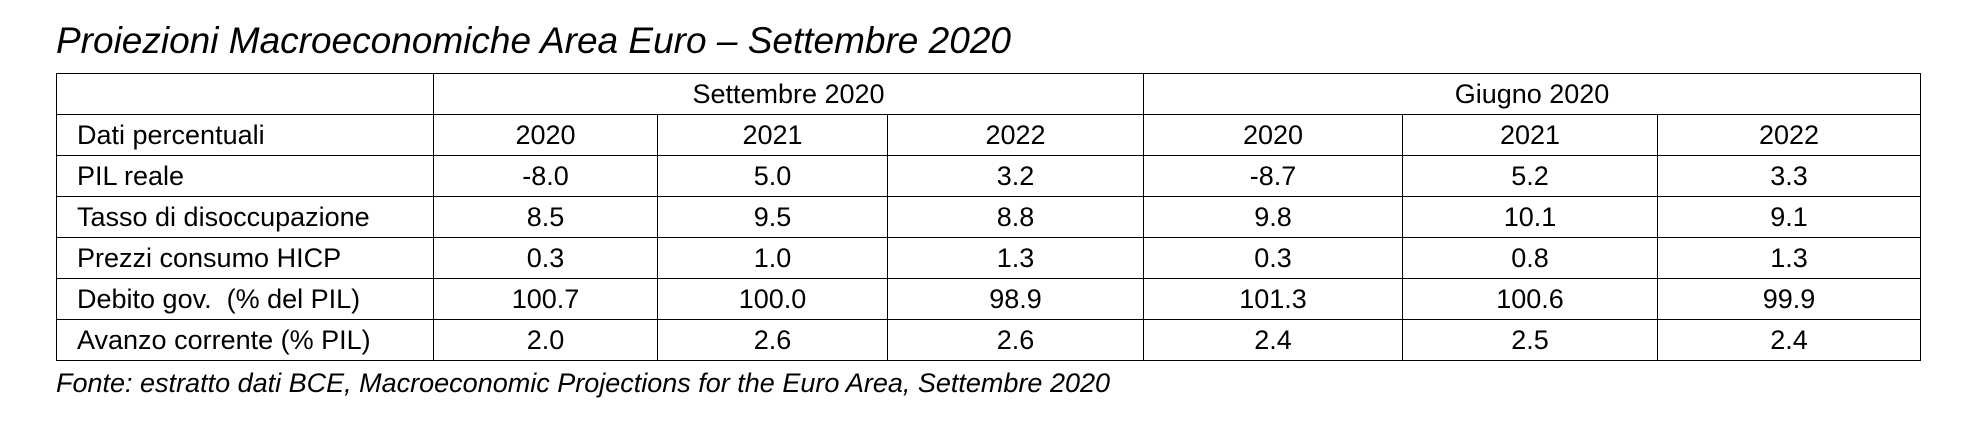 The image size is (1970, 434). What do you see at coordinates (545, 299) in the screenshot?
I see `data-cell: 100.7` at bounding box center [545, 299].